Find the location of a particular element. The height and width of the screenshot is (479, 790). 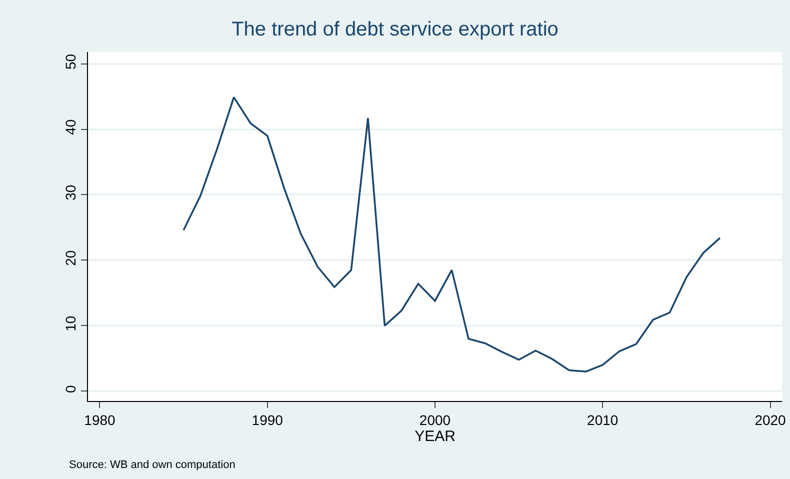

source-note: Source: WB and own computation is located at coordinates (152, 465).